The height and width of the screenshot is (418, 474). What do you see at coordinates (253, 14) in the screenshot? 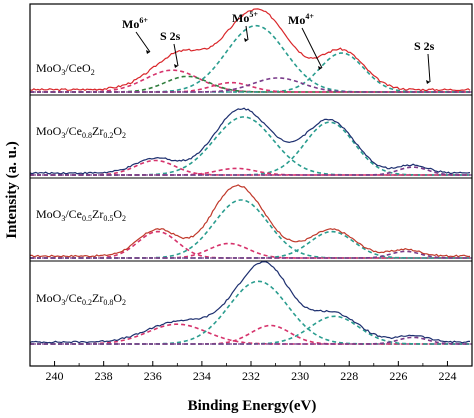
I see `annotation-superscript: 5+` at bounding box center [253, 14].